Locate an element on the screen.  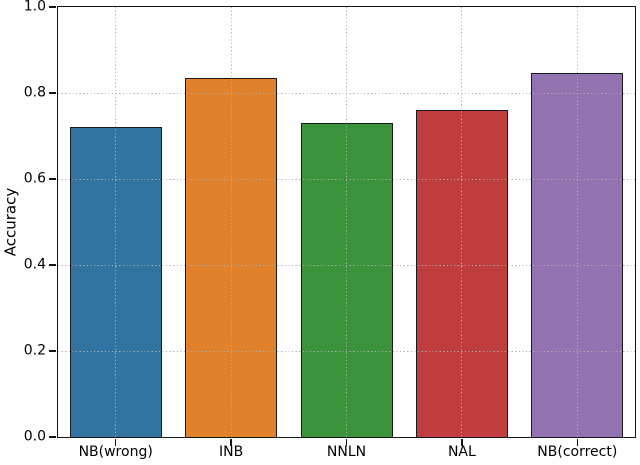
bar-nb-wrong is located at coordinates (115, 282).